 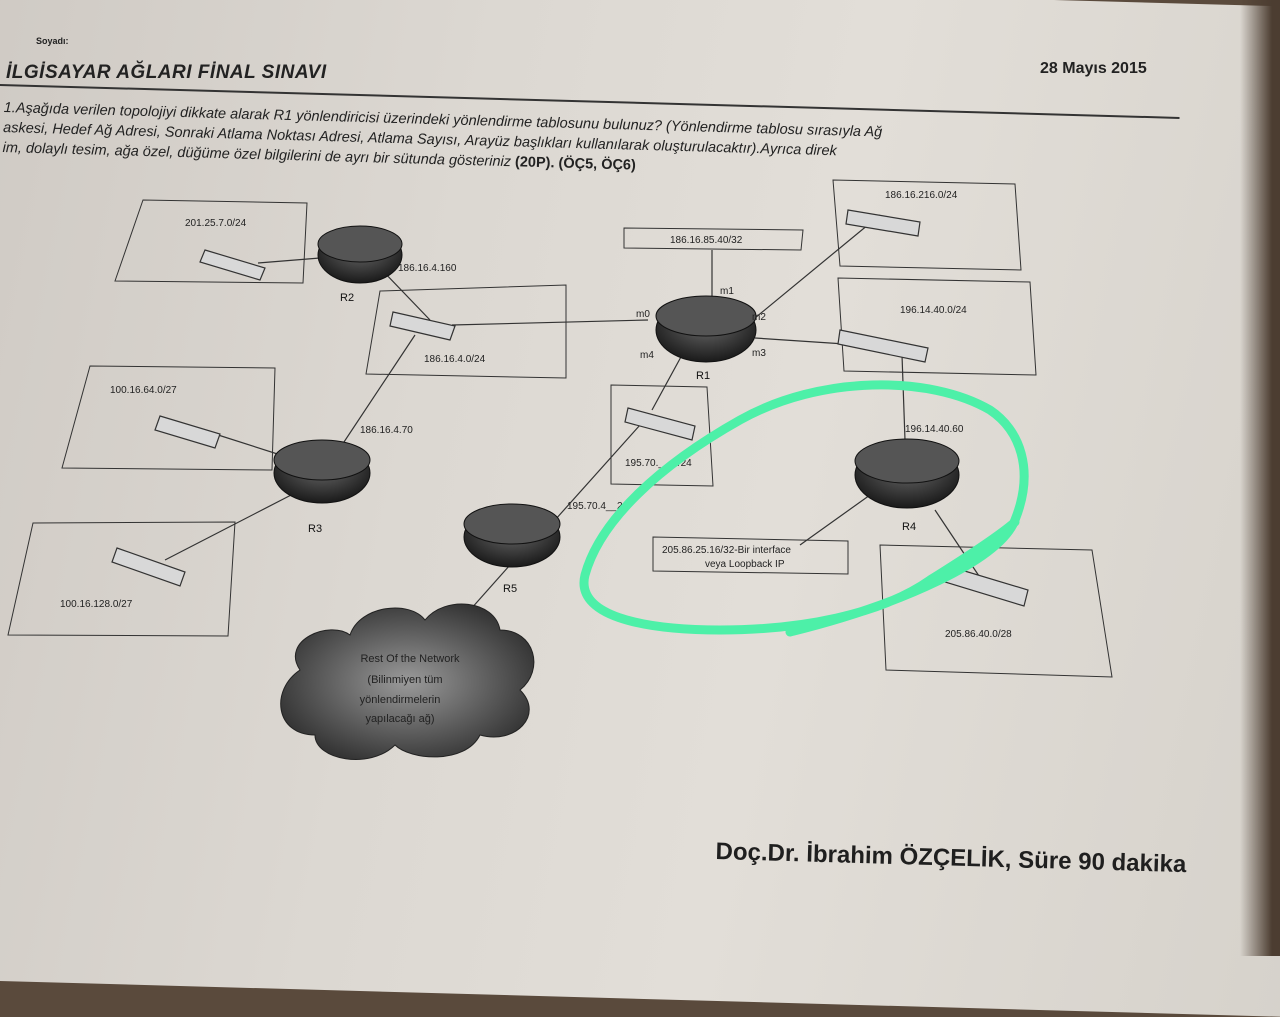 I want to click on net-label-loop-1: 205.86.25.16/32-Bir interface, so click(x=726, y=550).